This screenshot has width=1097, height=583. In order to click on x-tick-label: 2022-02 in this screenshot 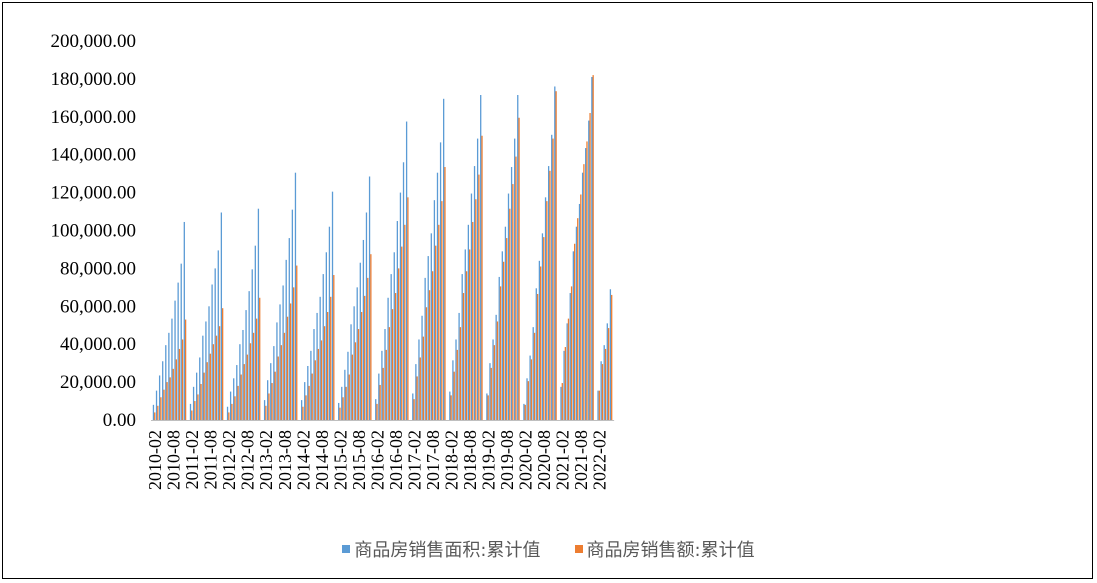, I will do `click(600, 460)`.